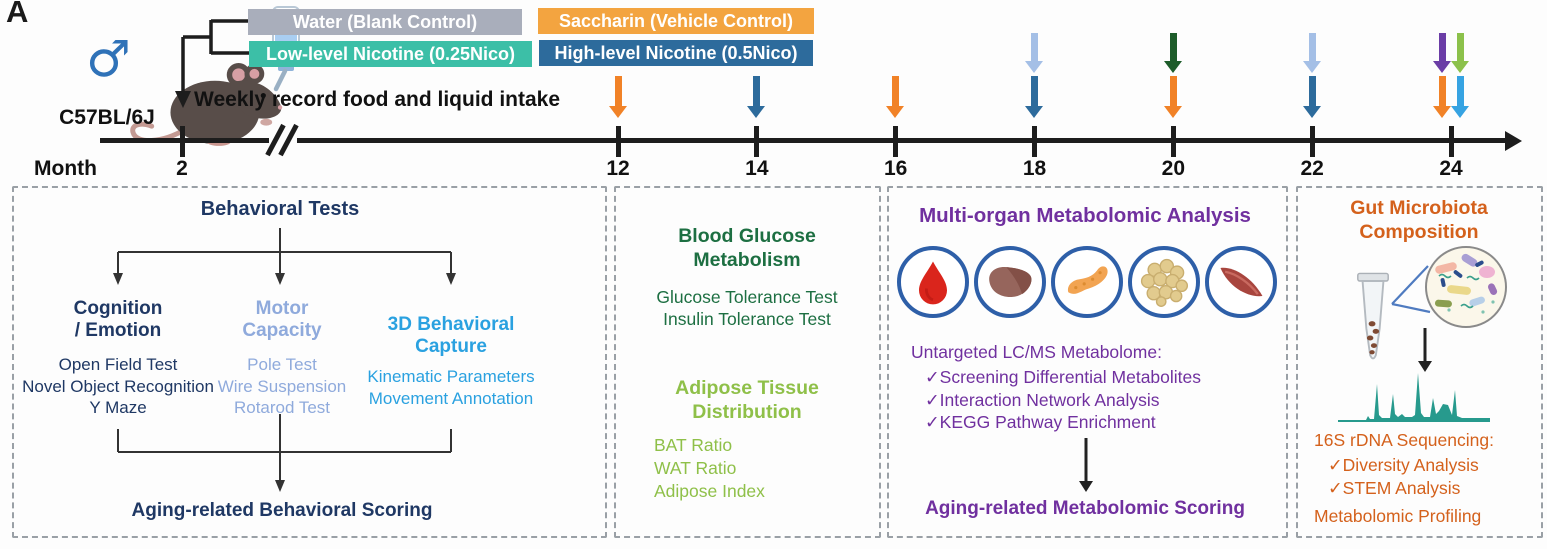 The height and width of the screenshot is (549, 1547). Describe the element at coordinates (17, 14) in the screenshot. I see `panel-letter: A` at that location.